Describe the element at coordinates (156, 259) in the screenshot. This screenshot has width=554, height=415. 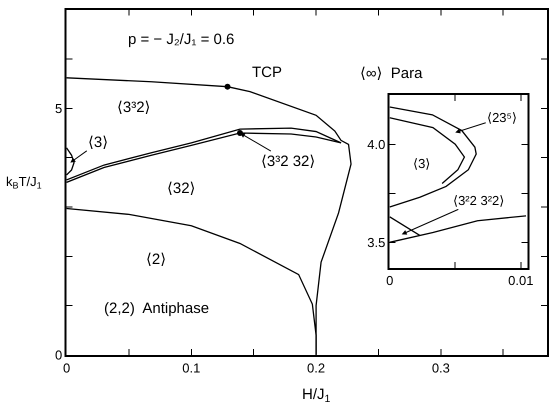
I see `annotation: ⟨2⟩` at that location.